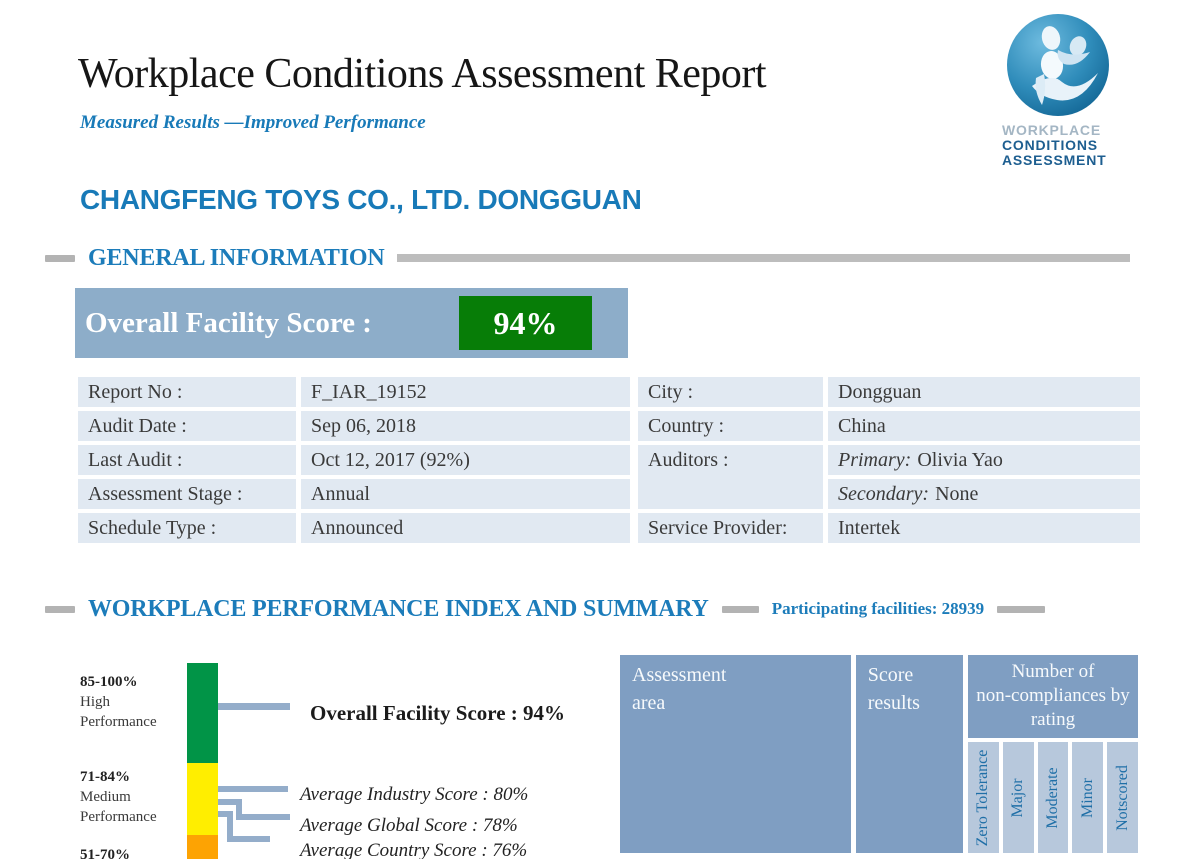 This screenshot has width=1182, height=859. What do you see at coordinates (875, 460) in the screenshot?
I see `auditor-primary-label: Primary:` at bounding box center [875, 460].